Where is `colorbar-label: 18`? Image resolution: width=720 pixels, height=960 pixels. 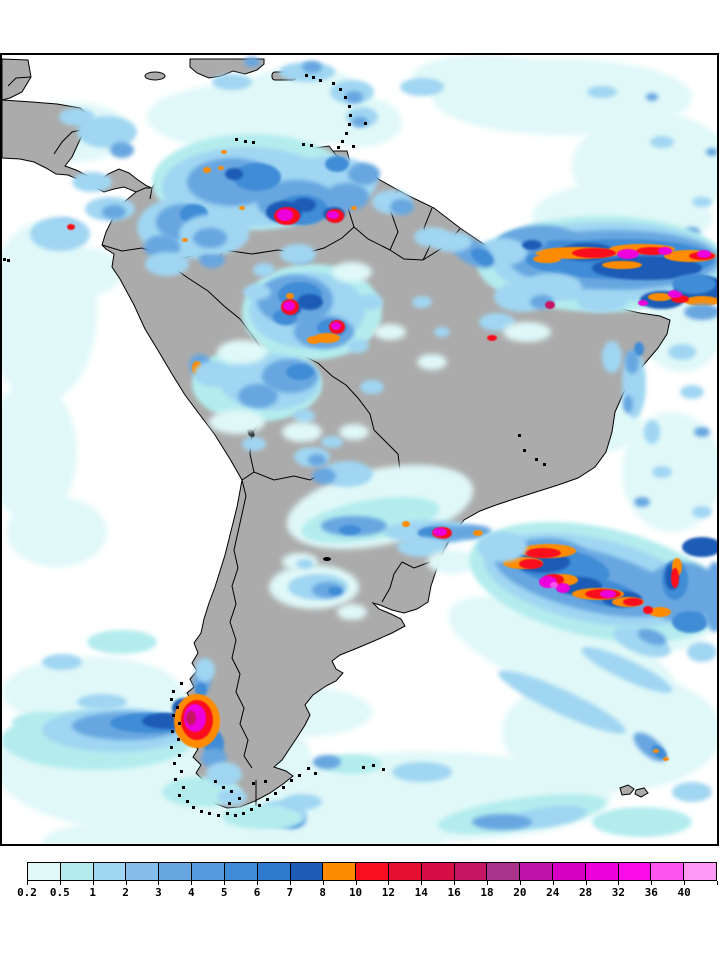
colorbar-label: 18 is located at coordinates (487, 892).